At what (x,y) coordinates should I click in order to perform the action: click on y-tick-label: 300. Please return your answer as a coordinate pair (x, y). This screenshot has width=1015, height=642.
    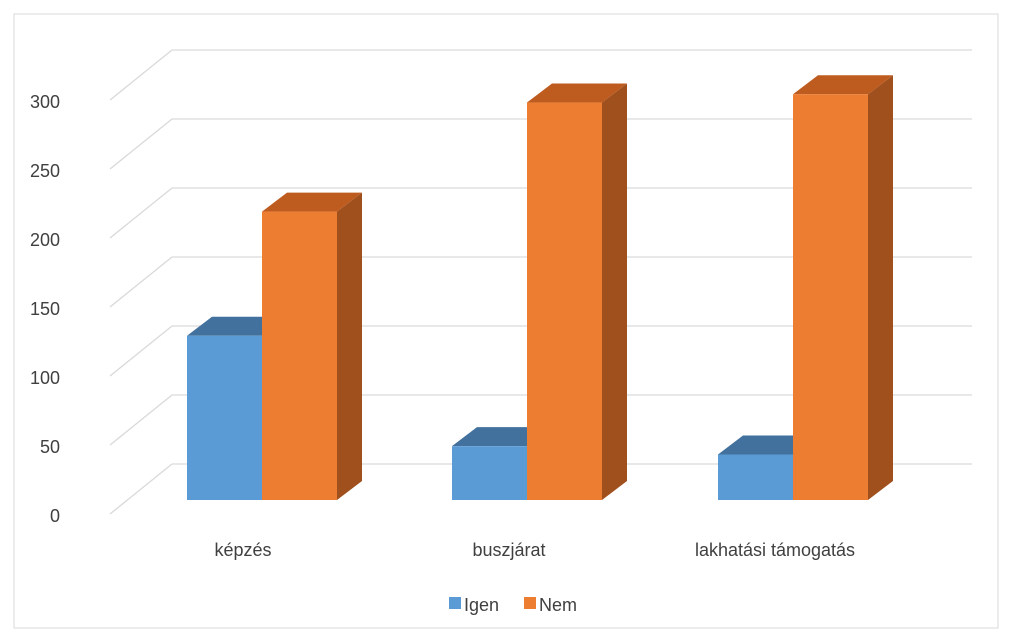
    Looking at the image, I should click on (45, 102).